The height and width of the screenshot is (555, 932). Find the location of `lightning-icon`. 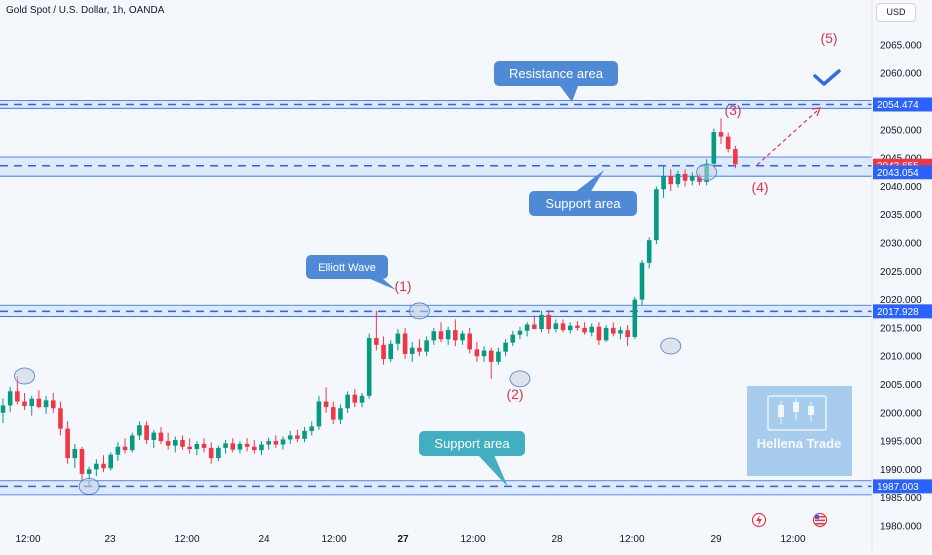

lightning-icon is located at coordinates (759, 520).